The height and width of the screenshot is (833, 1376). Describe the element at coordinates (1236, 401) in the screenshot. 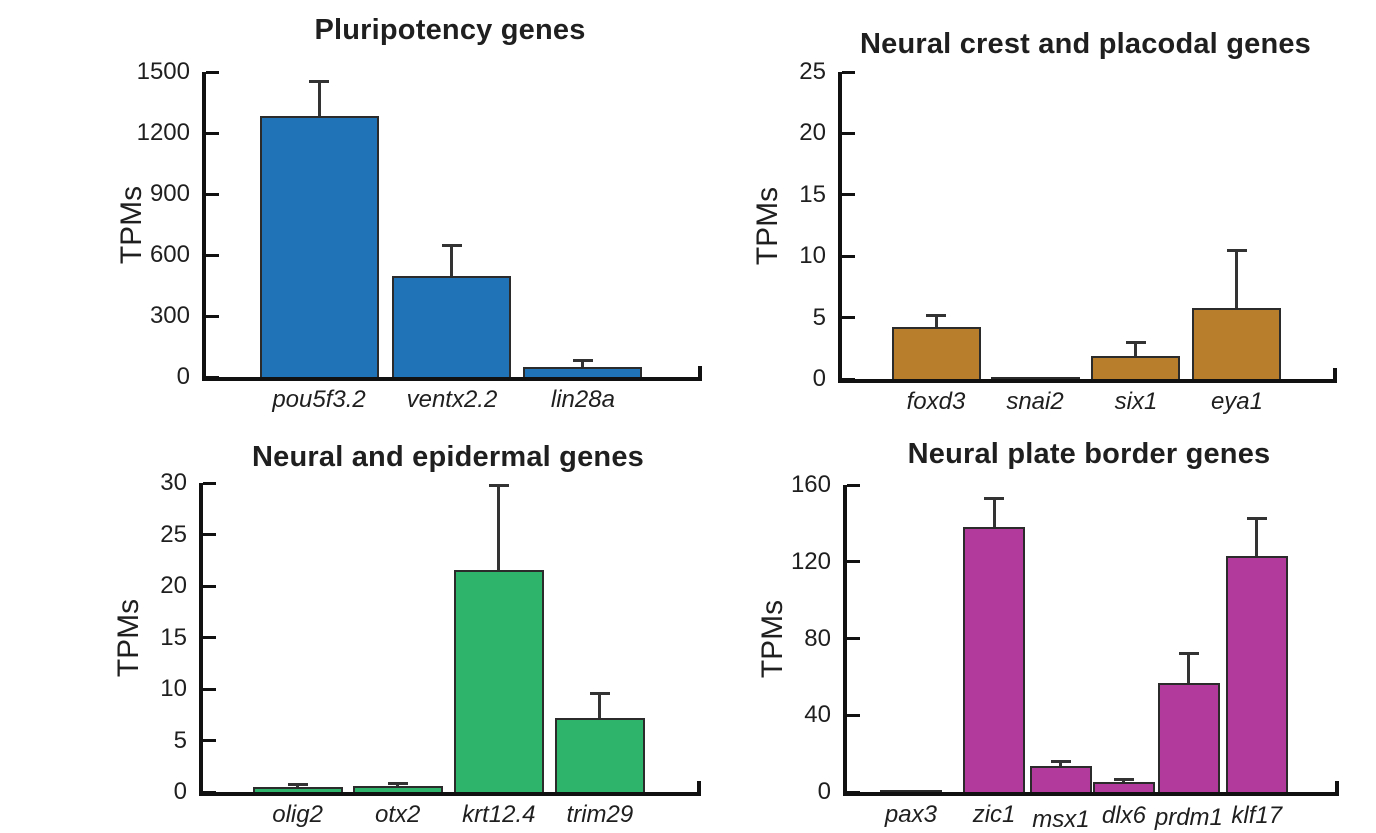

I see `x-category-label: eya1` at that location.